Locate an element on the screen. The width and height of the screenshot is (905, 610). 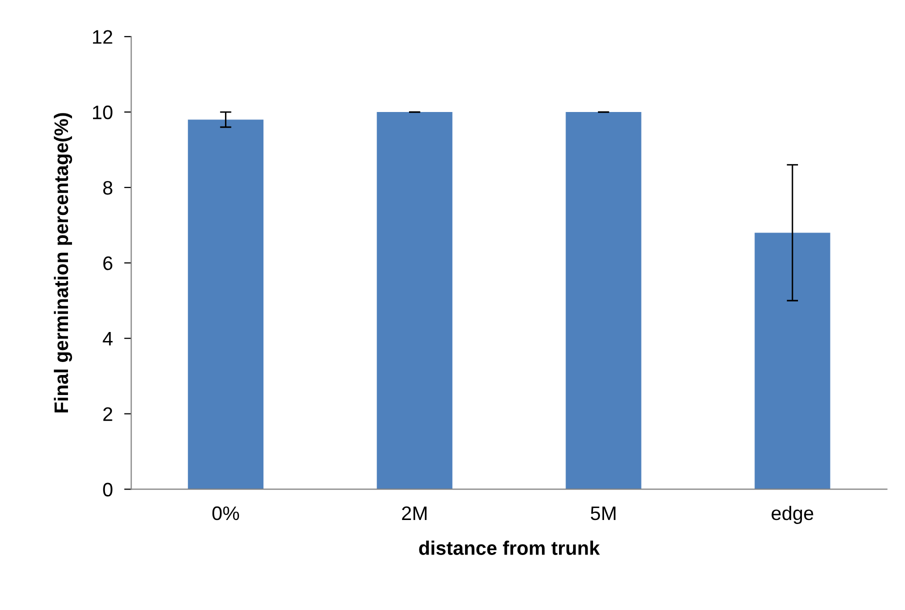
x-axis-title: distance from trunk is located at coordinates (509, 547).